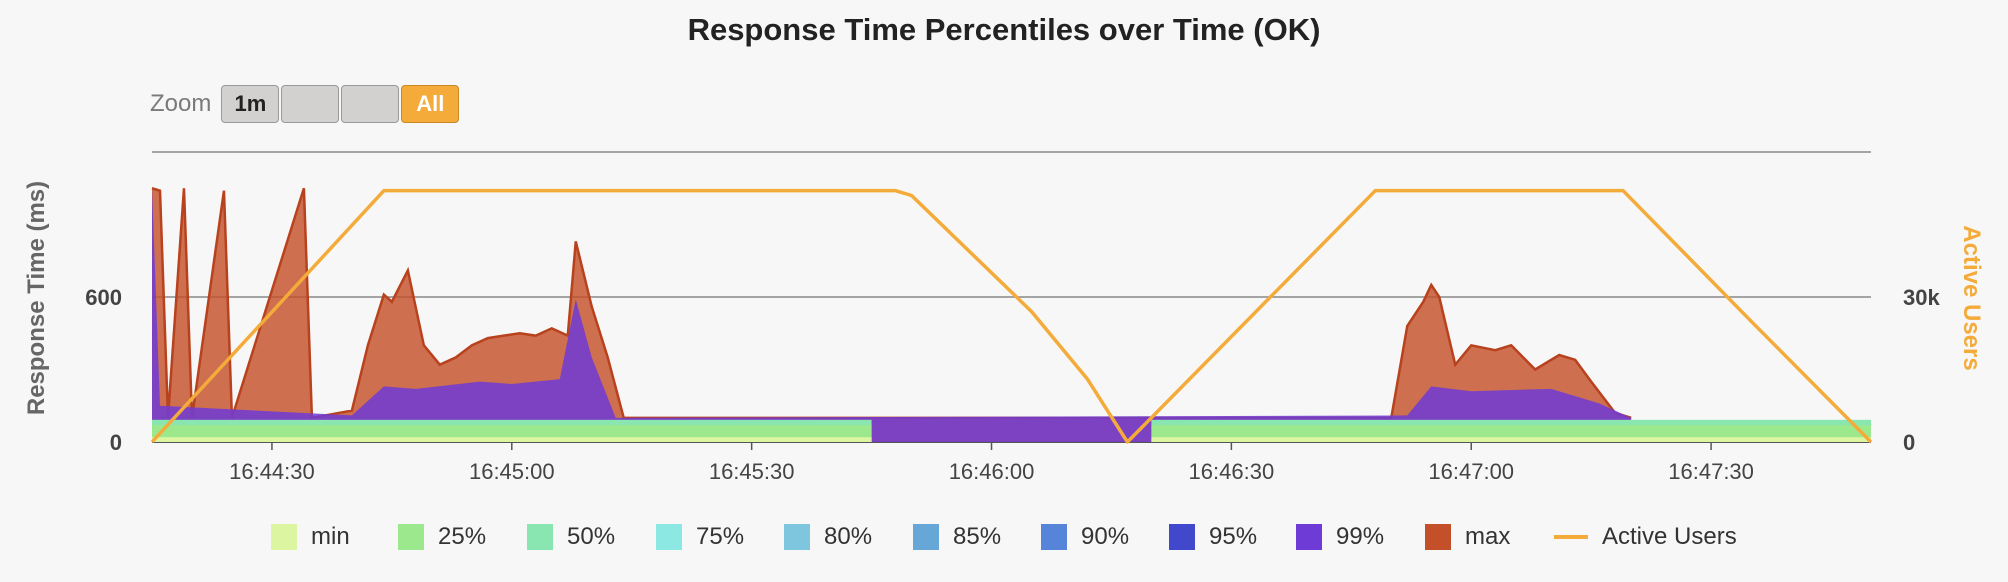 The width and height of the screenshot is (2008, 582). What do you see at coordinates (272, 471) in the screenshot?
I see `x-tick-label: 16:44:30` at bounding box center [272, 471].